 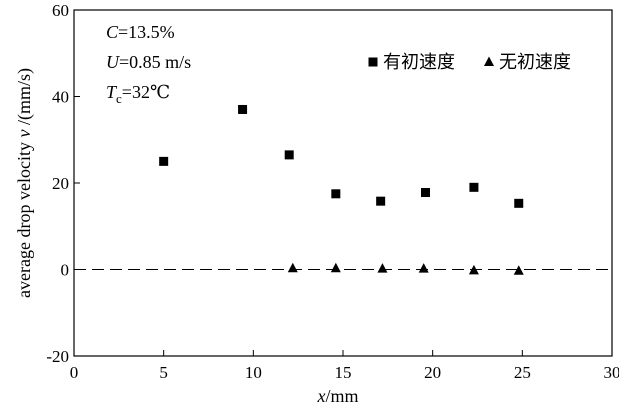 I want to click on legend: 有初速度 无初速度, so click(x=469, y=62).